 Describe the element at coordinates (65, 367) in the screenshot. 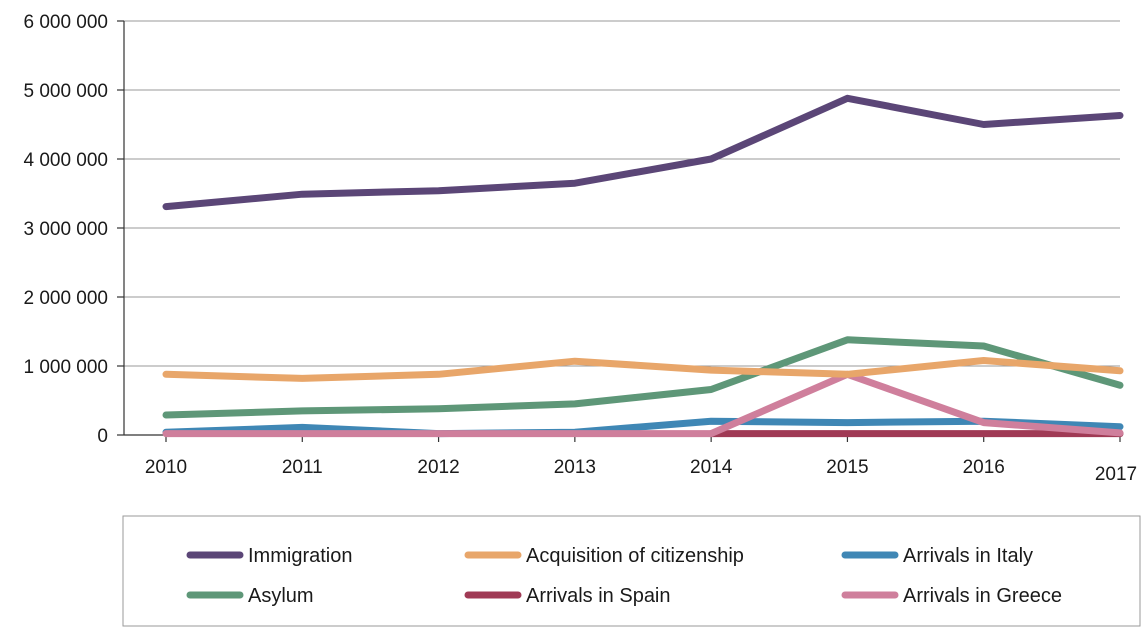

I see `y-tick-label: 1 000 000` at that location.